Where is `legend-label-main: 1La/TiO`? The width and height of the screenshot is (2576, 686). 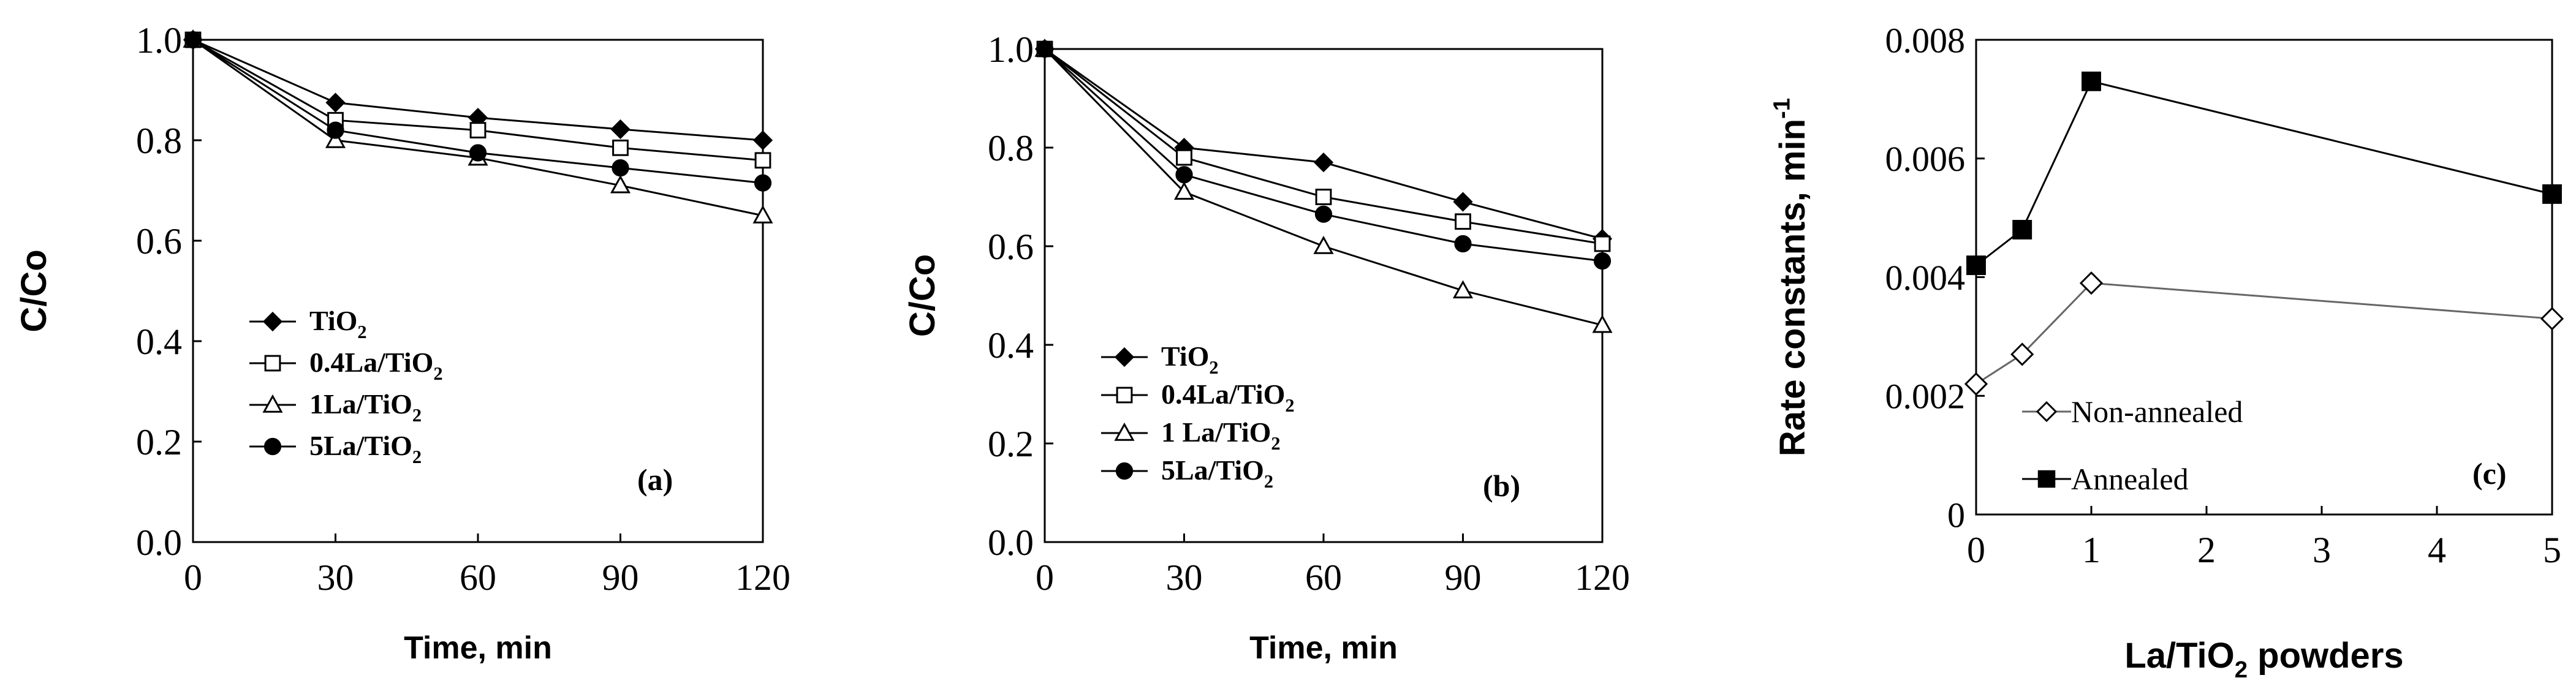
legend-label-main: 1La/TiO is located at coordinates (360, 404).